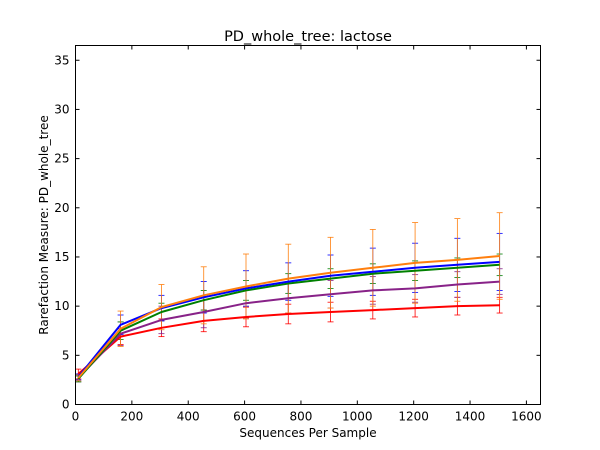 The height and width of the screenshot is (450, 600). I want to click on error-bar, so click(499, 256).